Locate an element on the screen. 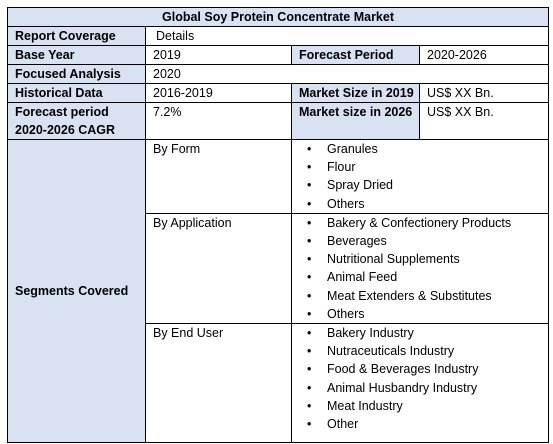  by-application-label: By Application is located at coordinates (218, 268).